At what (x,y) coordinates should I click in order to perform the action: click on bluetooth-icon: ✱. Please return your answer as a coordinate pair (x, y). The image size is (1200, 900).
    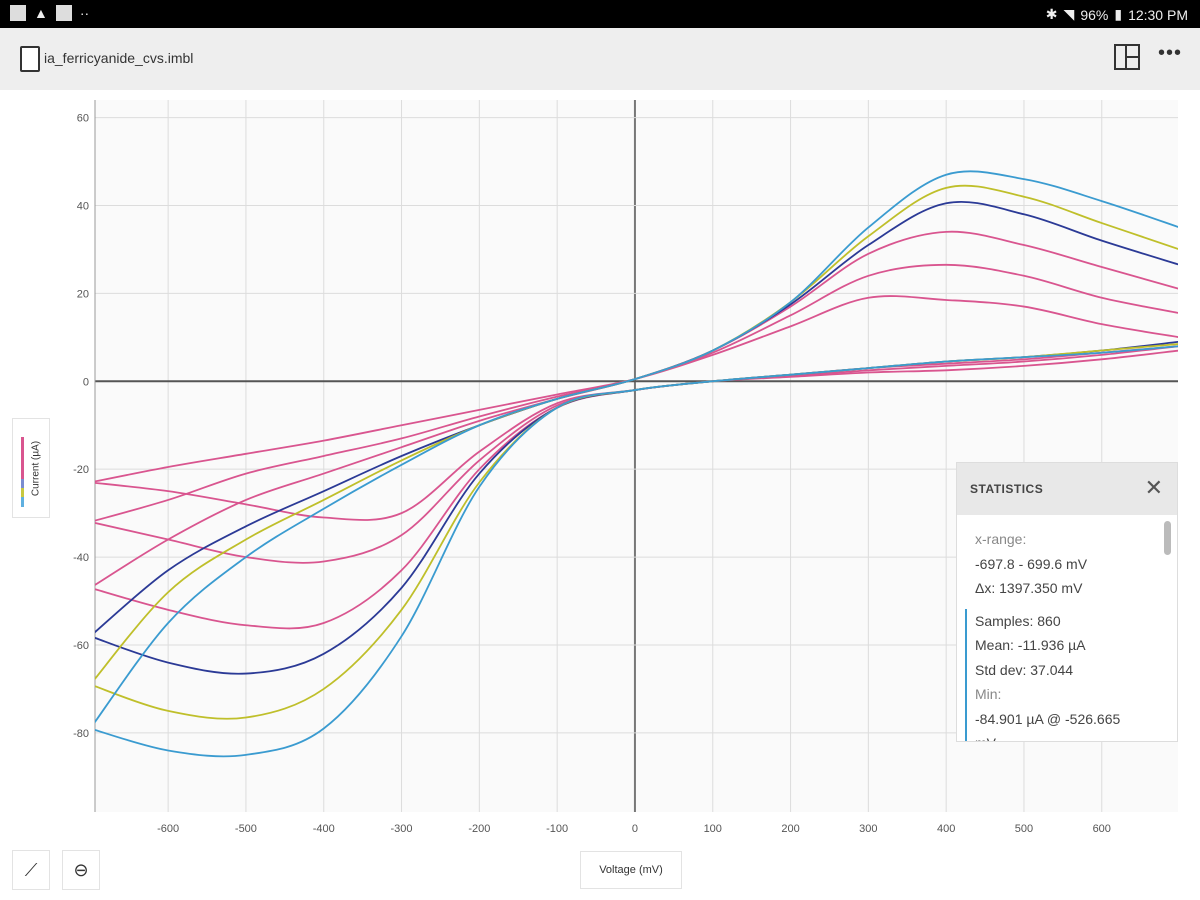
    Looking at the image, I should click on (1051, 14).